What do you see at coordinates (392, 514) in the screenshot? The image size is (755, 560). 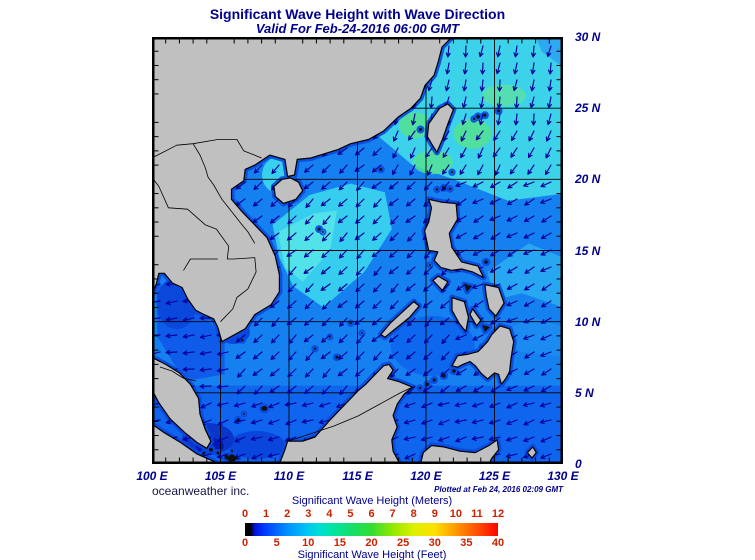 I see `meters-tick-7: 7` at bounding box center [392, 514].